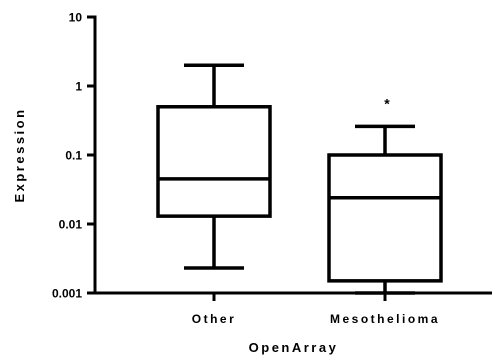 This screenshot has height=360, width=498. What do you see at coordinates (387, 103) in the screenshot?
I see `significance-annotation: *` at bounding box center [387, 103].